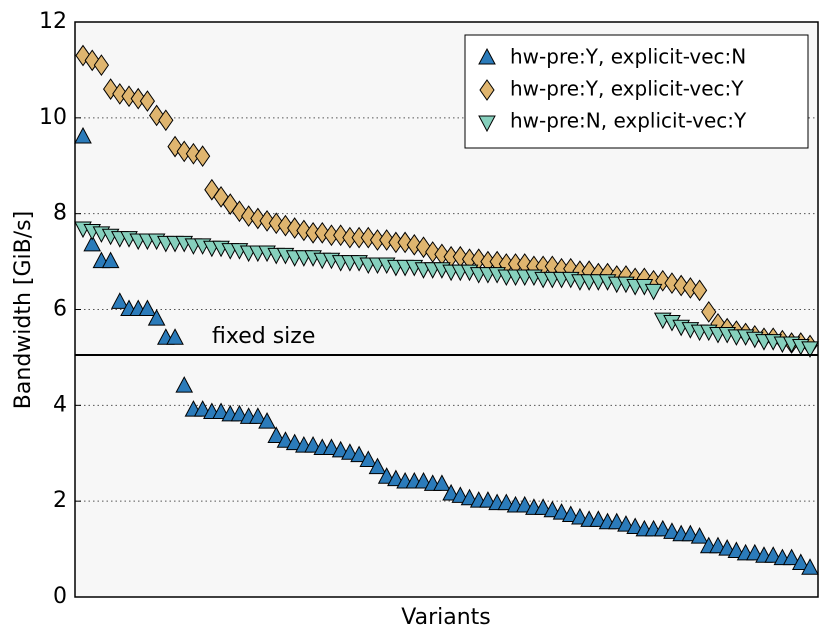  What do you see at coordinates (627, 89) in the screenshot?
I see `legend-label: hw-pre:Y, explicit-vec:Y` at bounding box center [627, 89].